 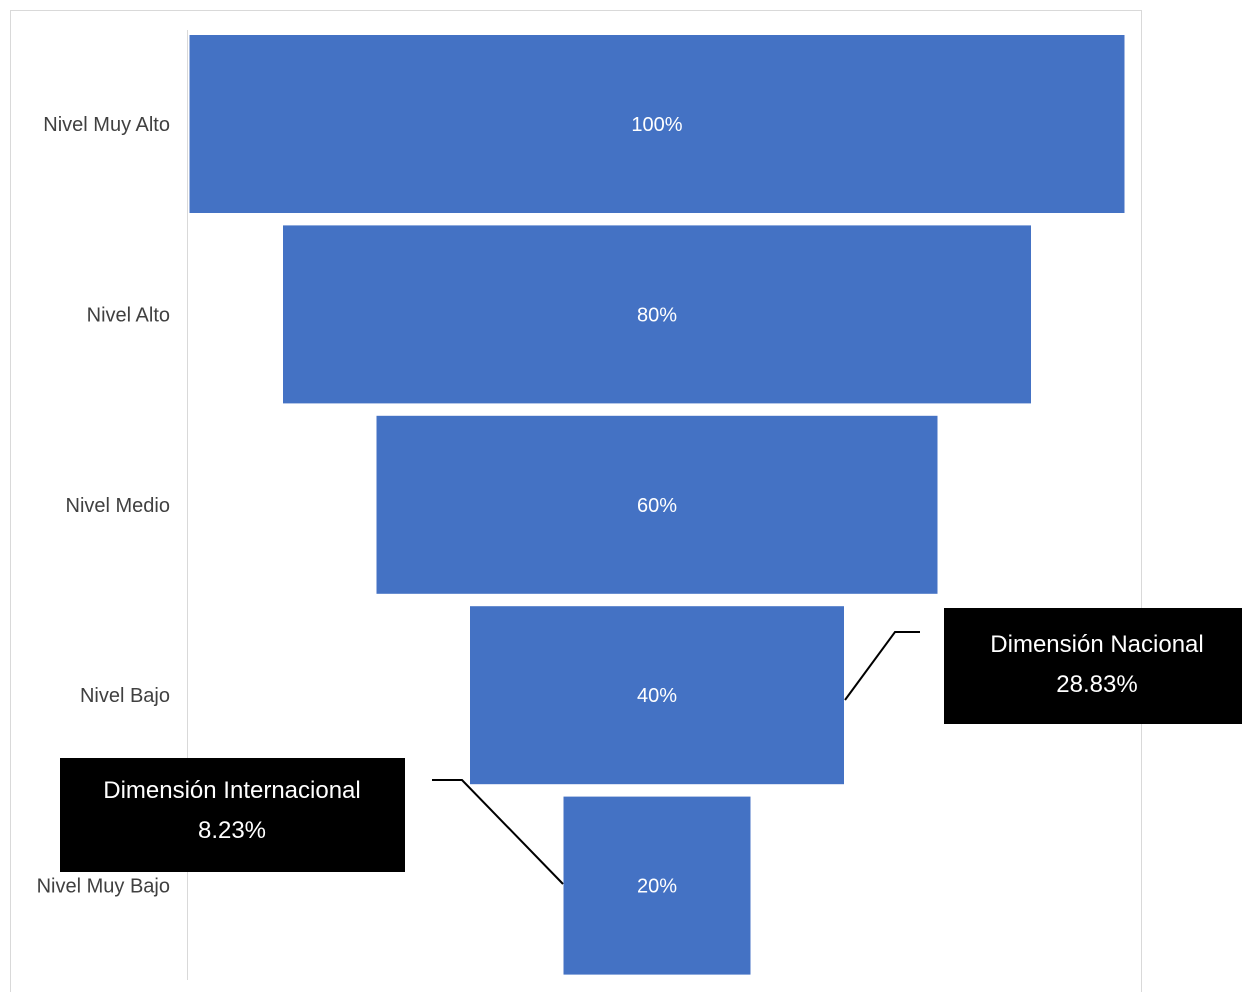 What do you see at coordinates (1093, 666) in the screenshot?
I see `callout-nacional-box` at bounding box center [1093, 666].